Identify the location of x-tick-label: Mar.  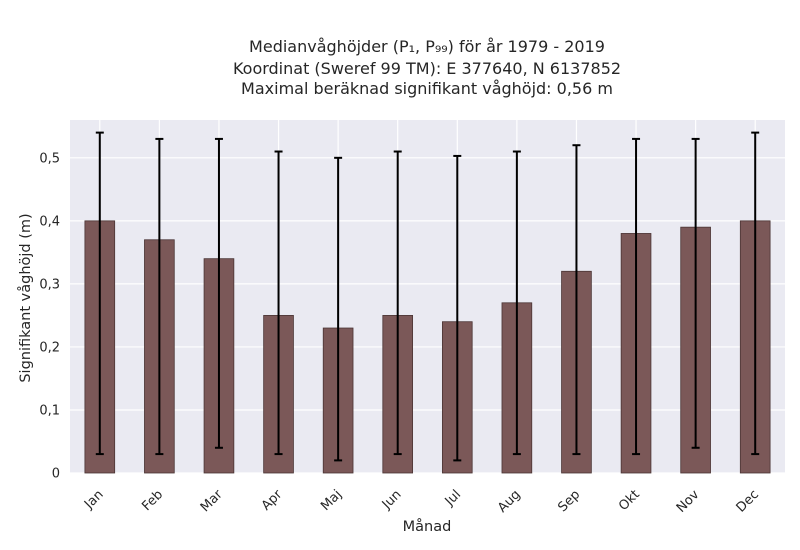
(212, 501).